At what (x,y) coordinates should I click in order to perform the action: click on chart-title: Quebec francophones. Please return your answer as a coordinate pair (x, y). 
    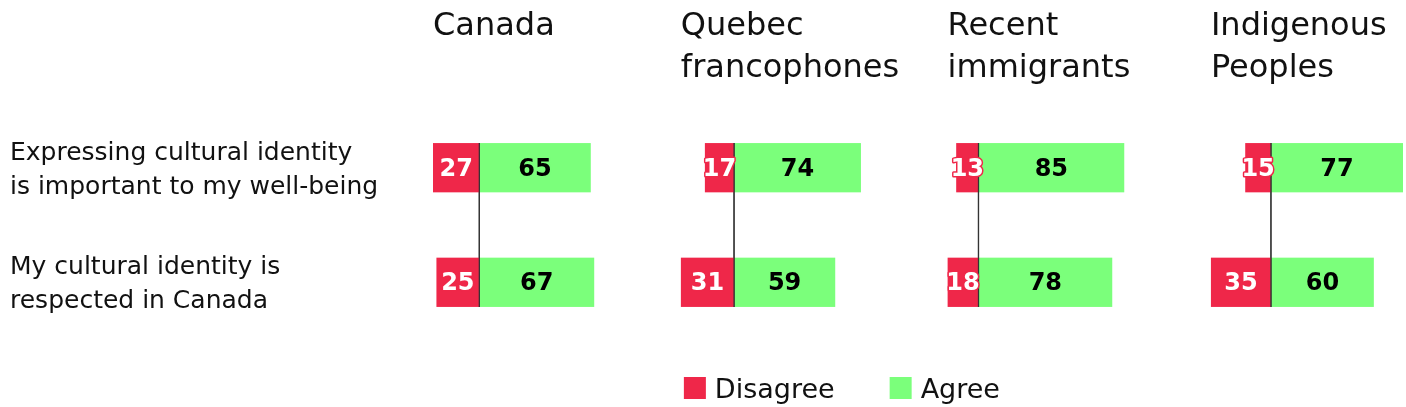
    Looking at the image, I should click on (790, 45).